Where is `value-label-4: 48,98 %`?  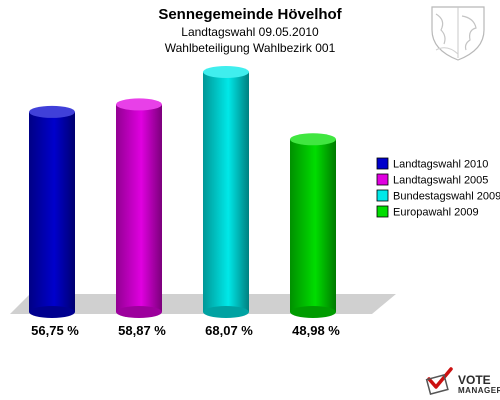
value-label-4: 48,98 % is located at coordinates (316, 330).